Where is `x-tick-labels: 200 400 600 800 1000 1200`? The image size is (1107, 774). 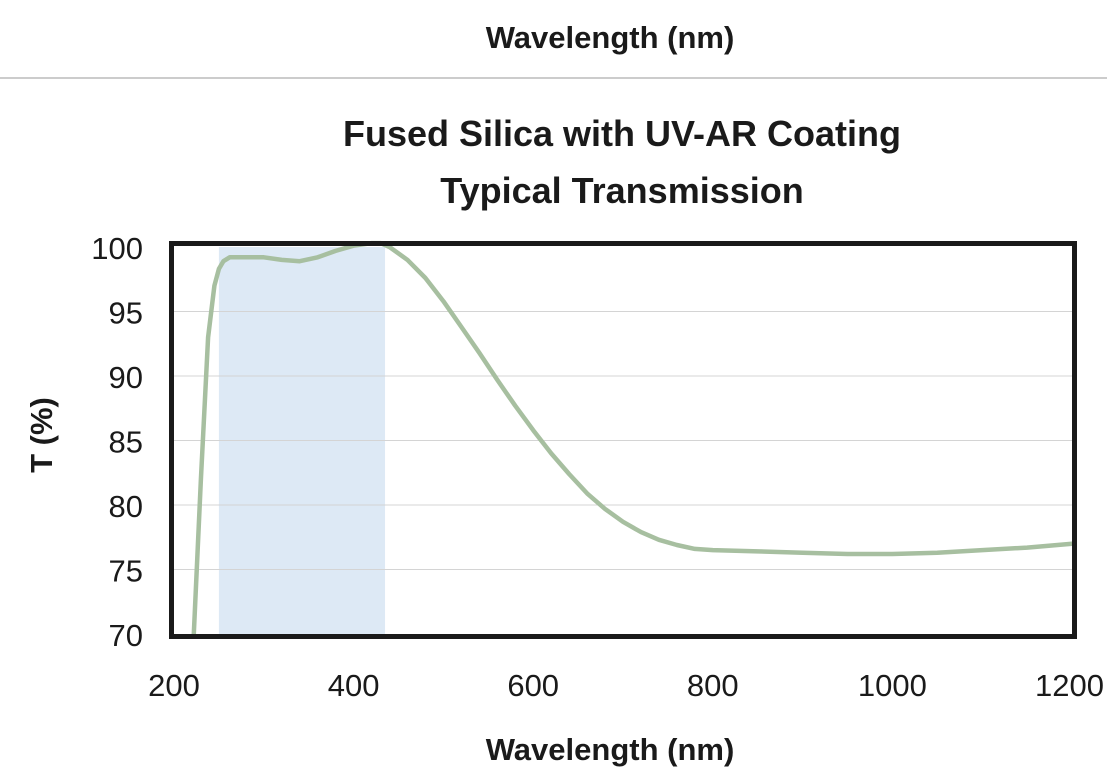
x-tick-labels: 200 400 600 800 1000 1200 is located at coordinates (626, 685).